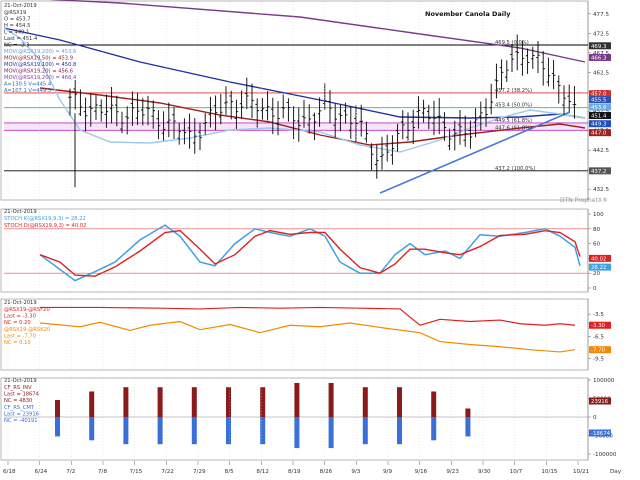 The width and height of the screenshot is (640, 480). I want to click on legend-entry: @RSX19-@RSK20, so click(27, 330).